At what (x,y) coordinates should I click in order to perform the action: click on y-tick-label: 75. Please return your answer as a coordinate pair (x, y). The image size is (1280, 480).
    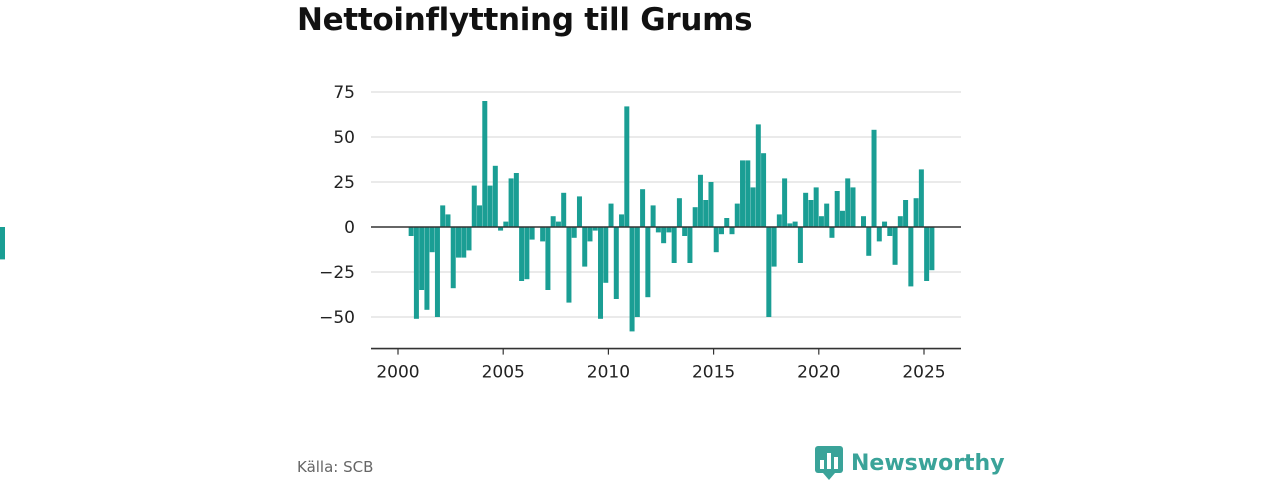
    Looking at the image, I should click on (344, 93).